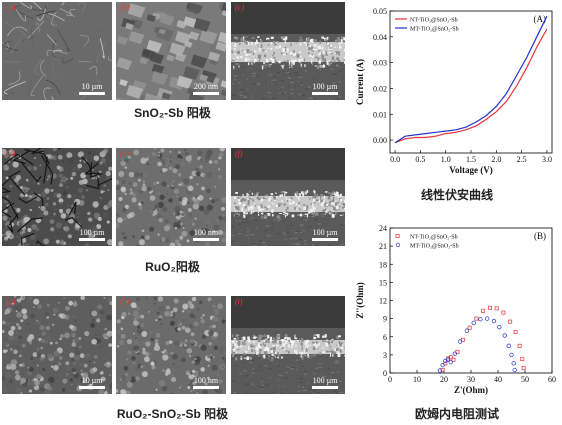  I want to click on x-tick-label: 3.0, so click(547, 159).